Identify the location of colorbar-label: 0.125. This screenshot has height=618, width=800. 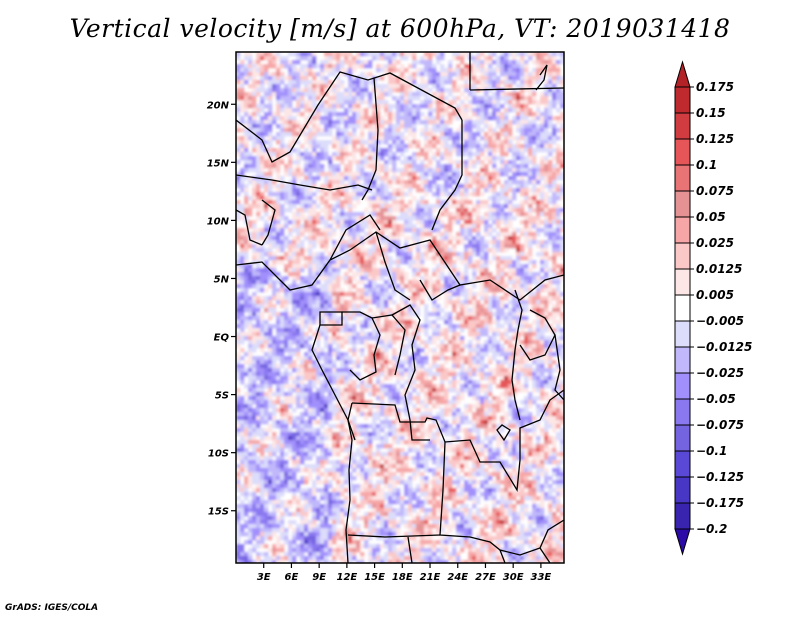
(715, 139).